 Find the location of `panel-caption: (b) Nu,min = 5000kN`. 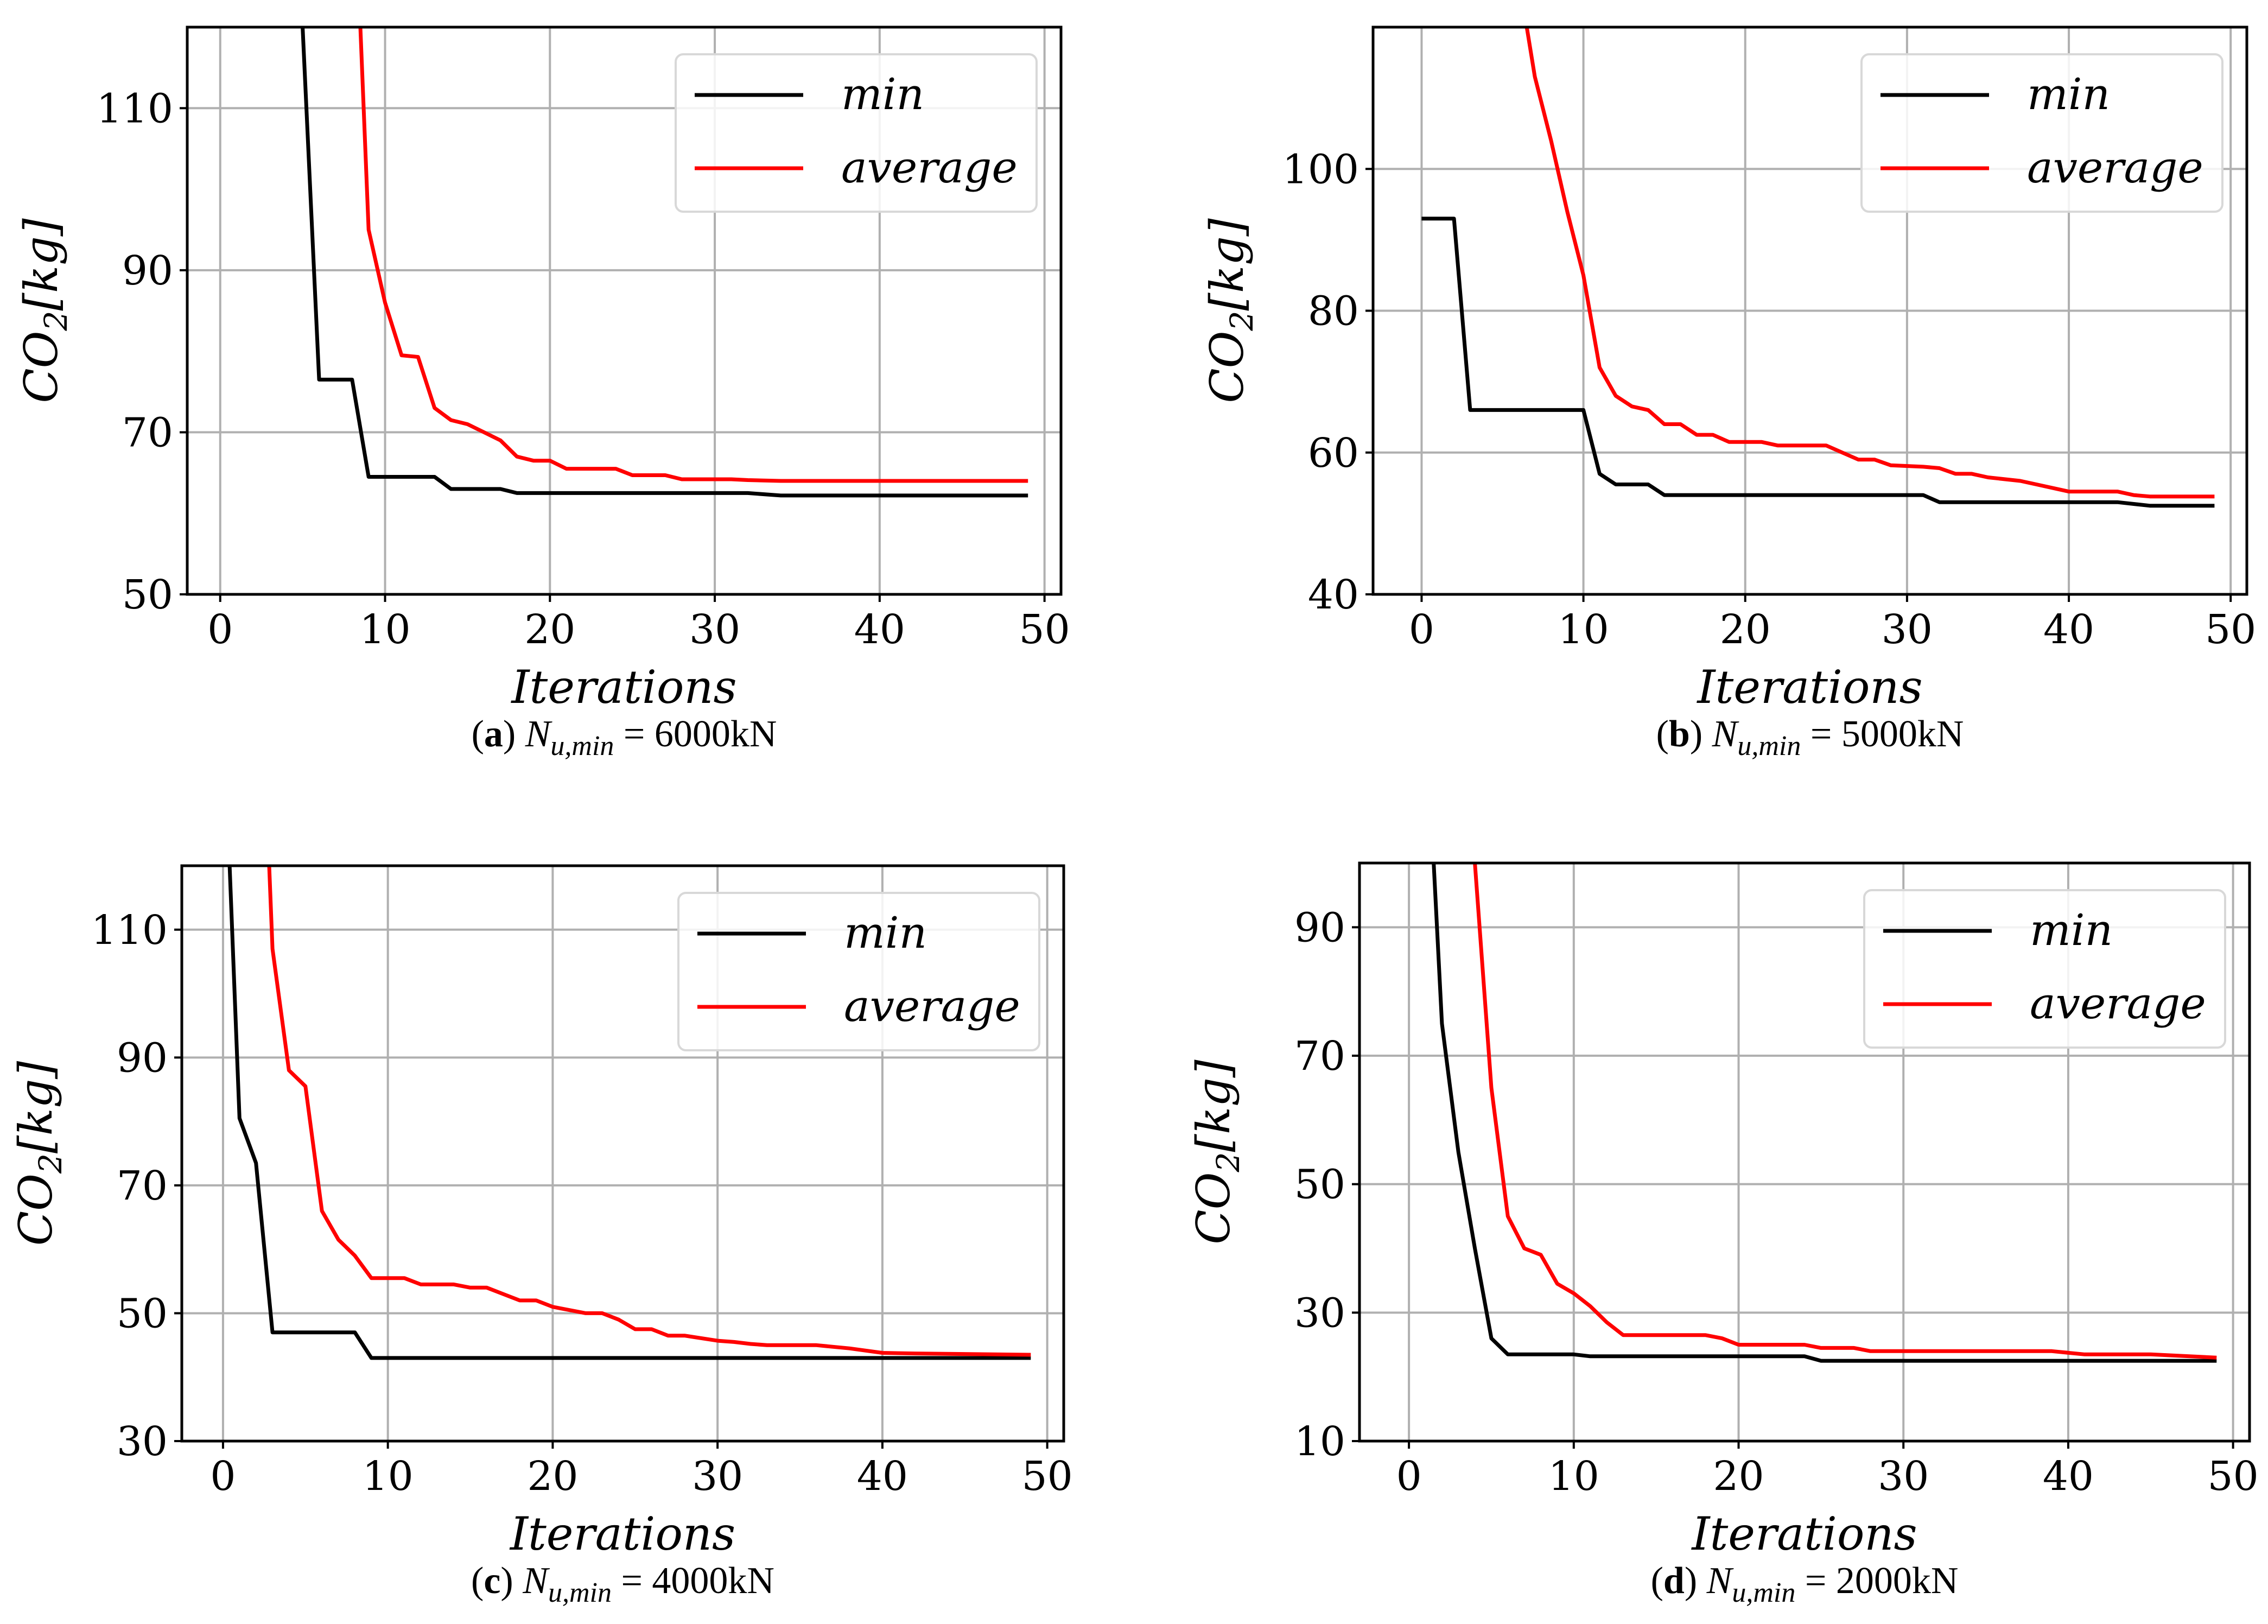

panel-caption: (b) Nu,min = 5000kN is located at coordinates (1810, 737).